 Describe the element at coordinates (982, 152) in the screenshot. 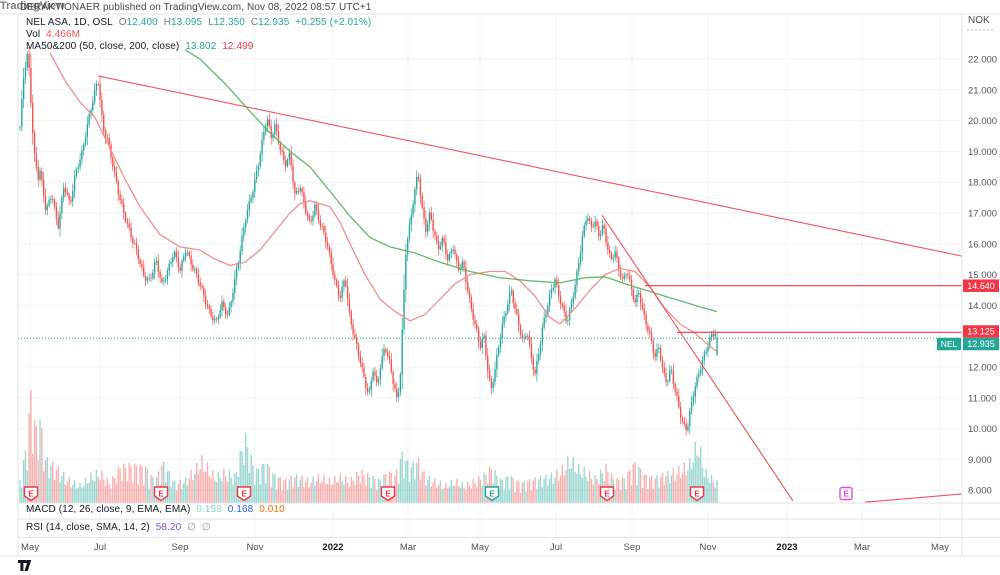

I see `price-tick-label: 19.000` at that location.